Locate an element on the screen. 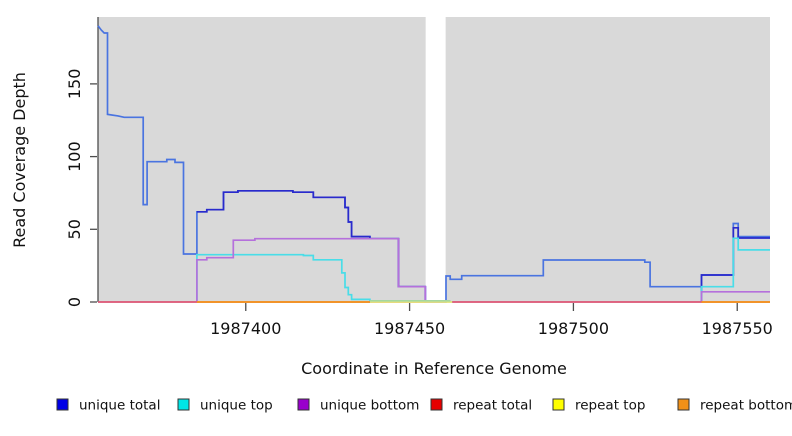 This screenshot has width=792, height=436. no-data-gap is located at coordinates (435, 159).